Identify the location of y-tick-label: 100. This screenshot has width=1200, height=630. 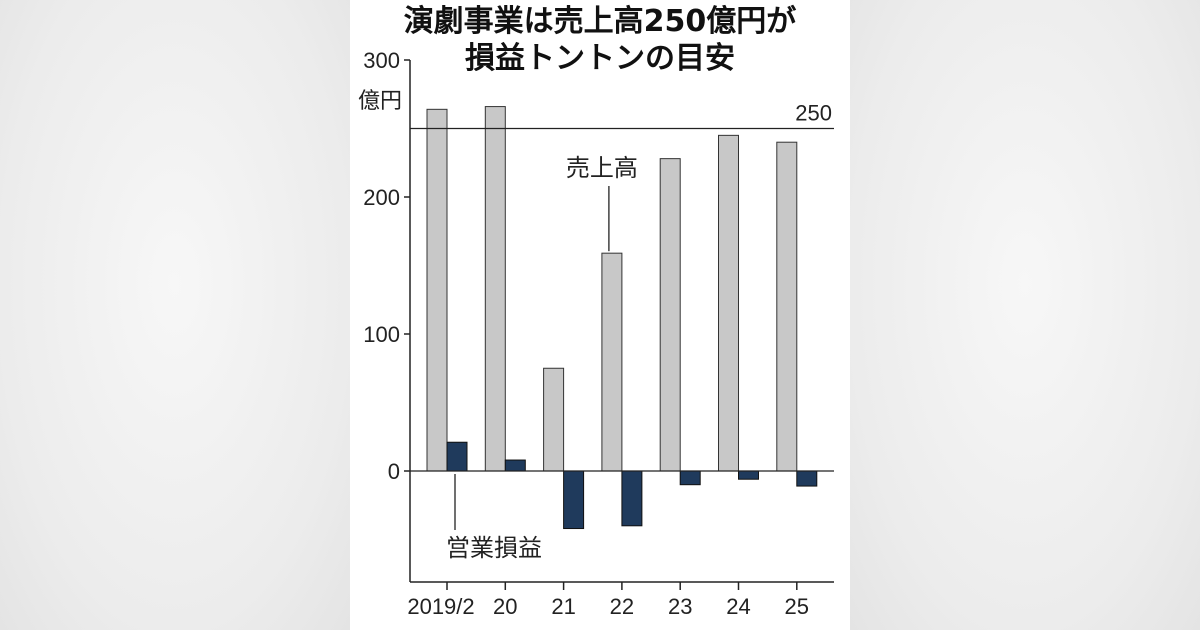
(381, 334).